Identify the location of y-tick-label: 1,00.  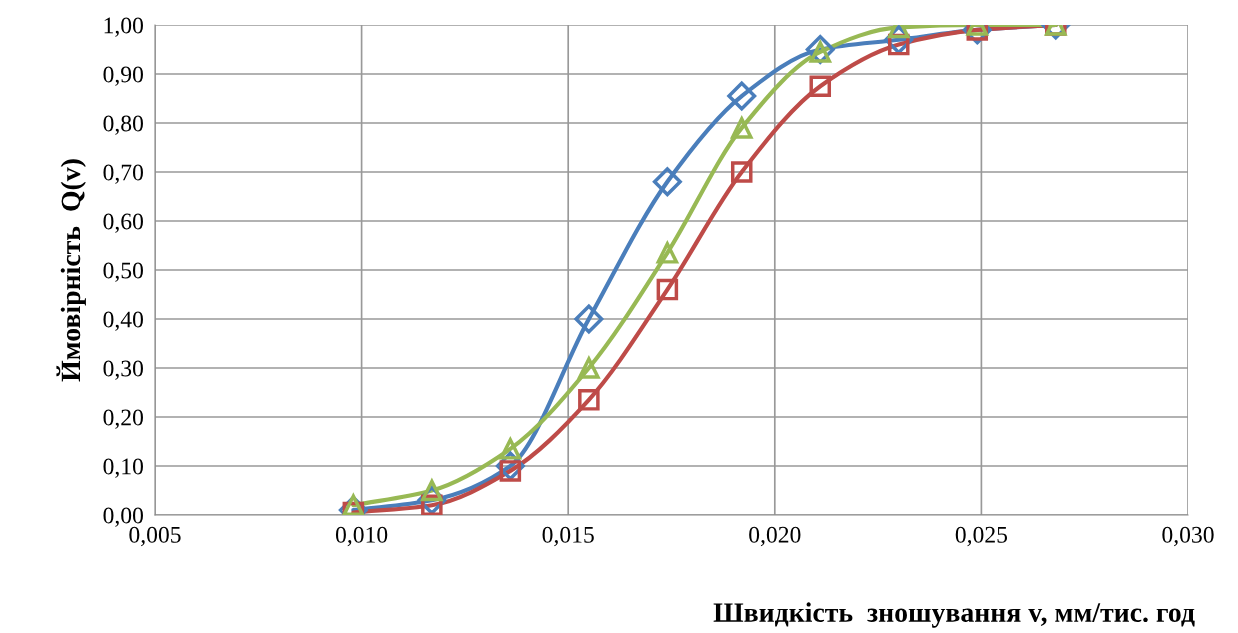
(123, 27).